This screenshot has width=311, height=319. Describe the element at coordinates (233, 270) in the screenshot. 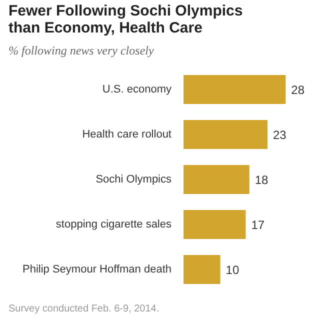

I see `data-label: 10` at that location.